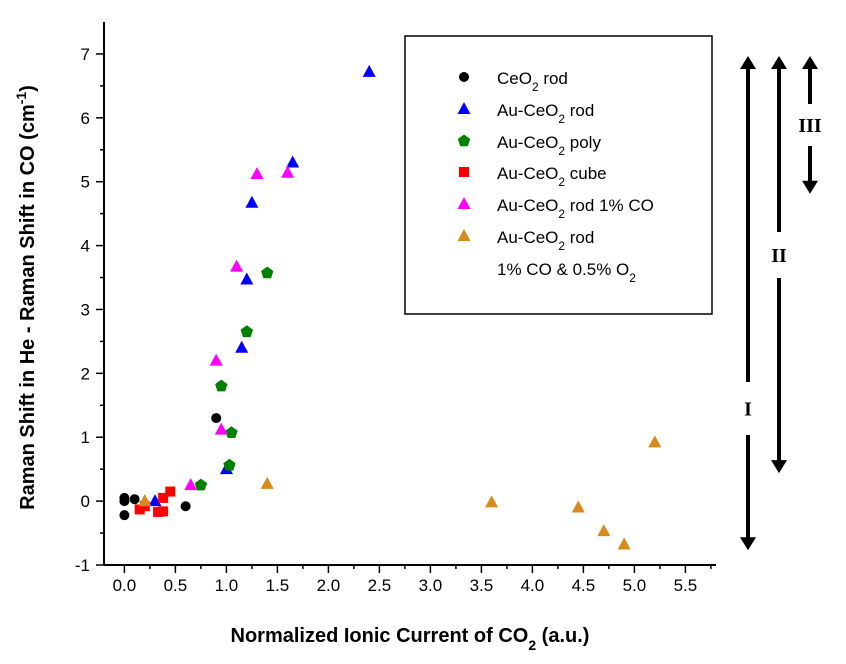  Describe the element at coordinates (176, 585) in the screenshot. I see `x-tick-label: 0.5` at that location.